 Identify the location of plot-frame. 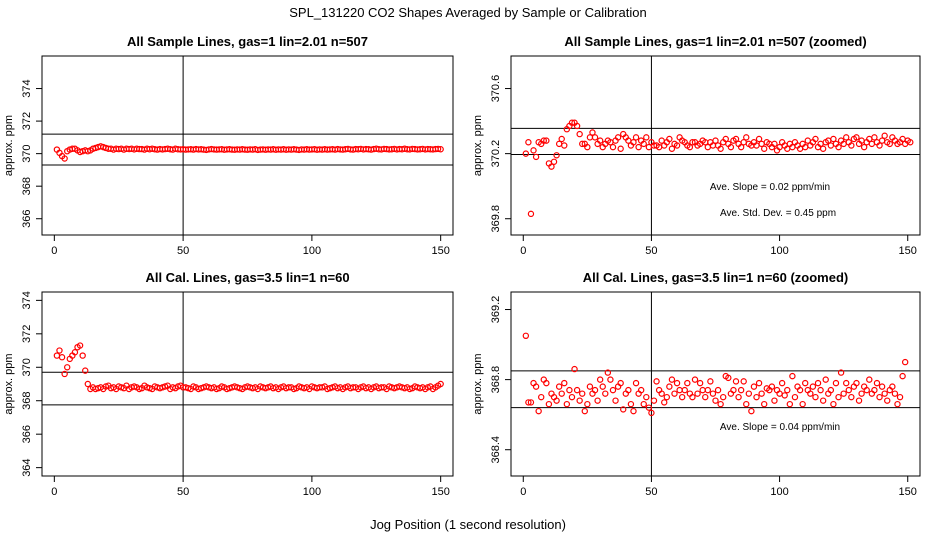
(715, 145).